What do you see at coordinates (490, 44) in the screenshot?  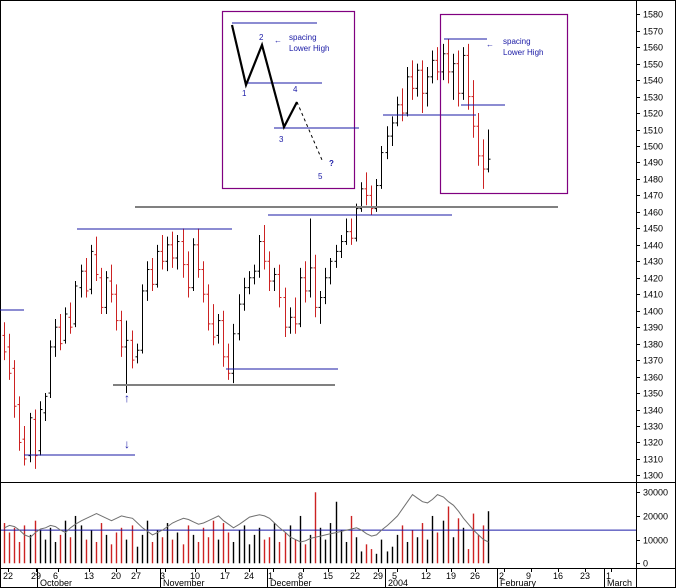 I see `arrow-left-icon: ←` at bounding box center [490, 44].